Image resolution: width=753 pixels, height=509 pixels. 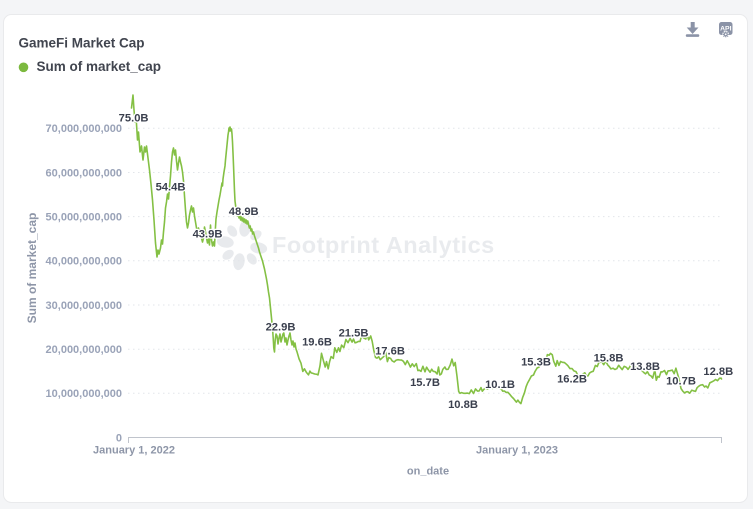 What do you see at coordinates (354, 334) in the screenshot?
I see `svg-text: 21.5B` at bounding box center [354, 334].